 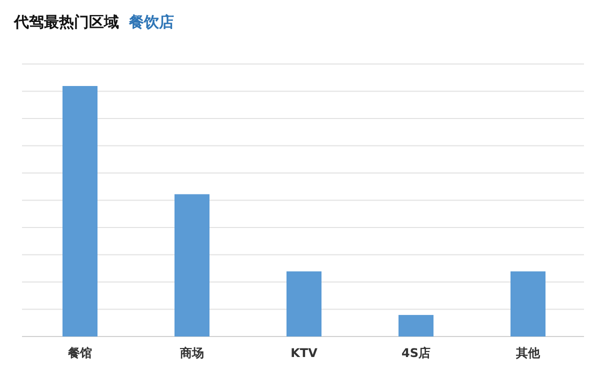 I want to click on x-tick-label: 商场, so click(x=191, y=353).